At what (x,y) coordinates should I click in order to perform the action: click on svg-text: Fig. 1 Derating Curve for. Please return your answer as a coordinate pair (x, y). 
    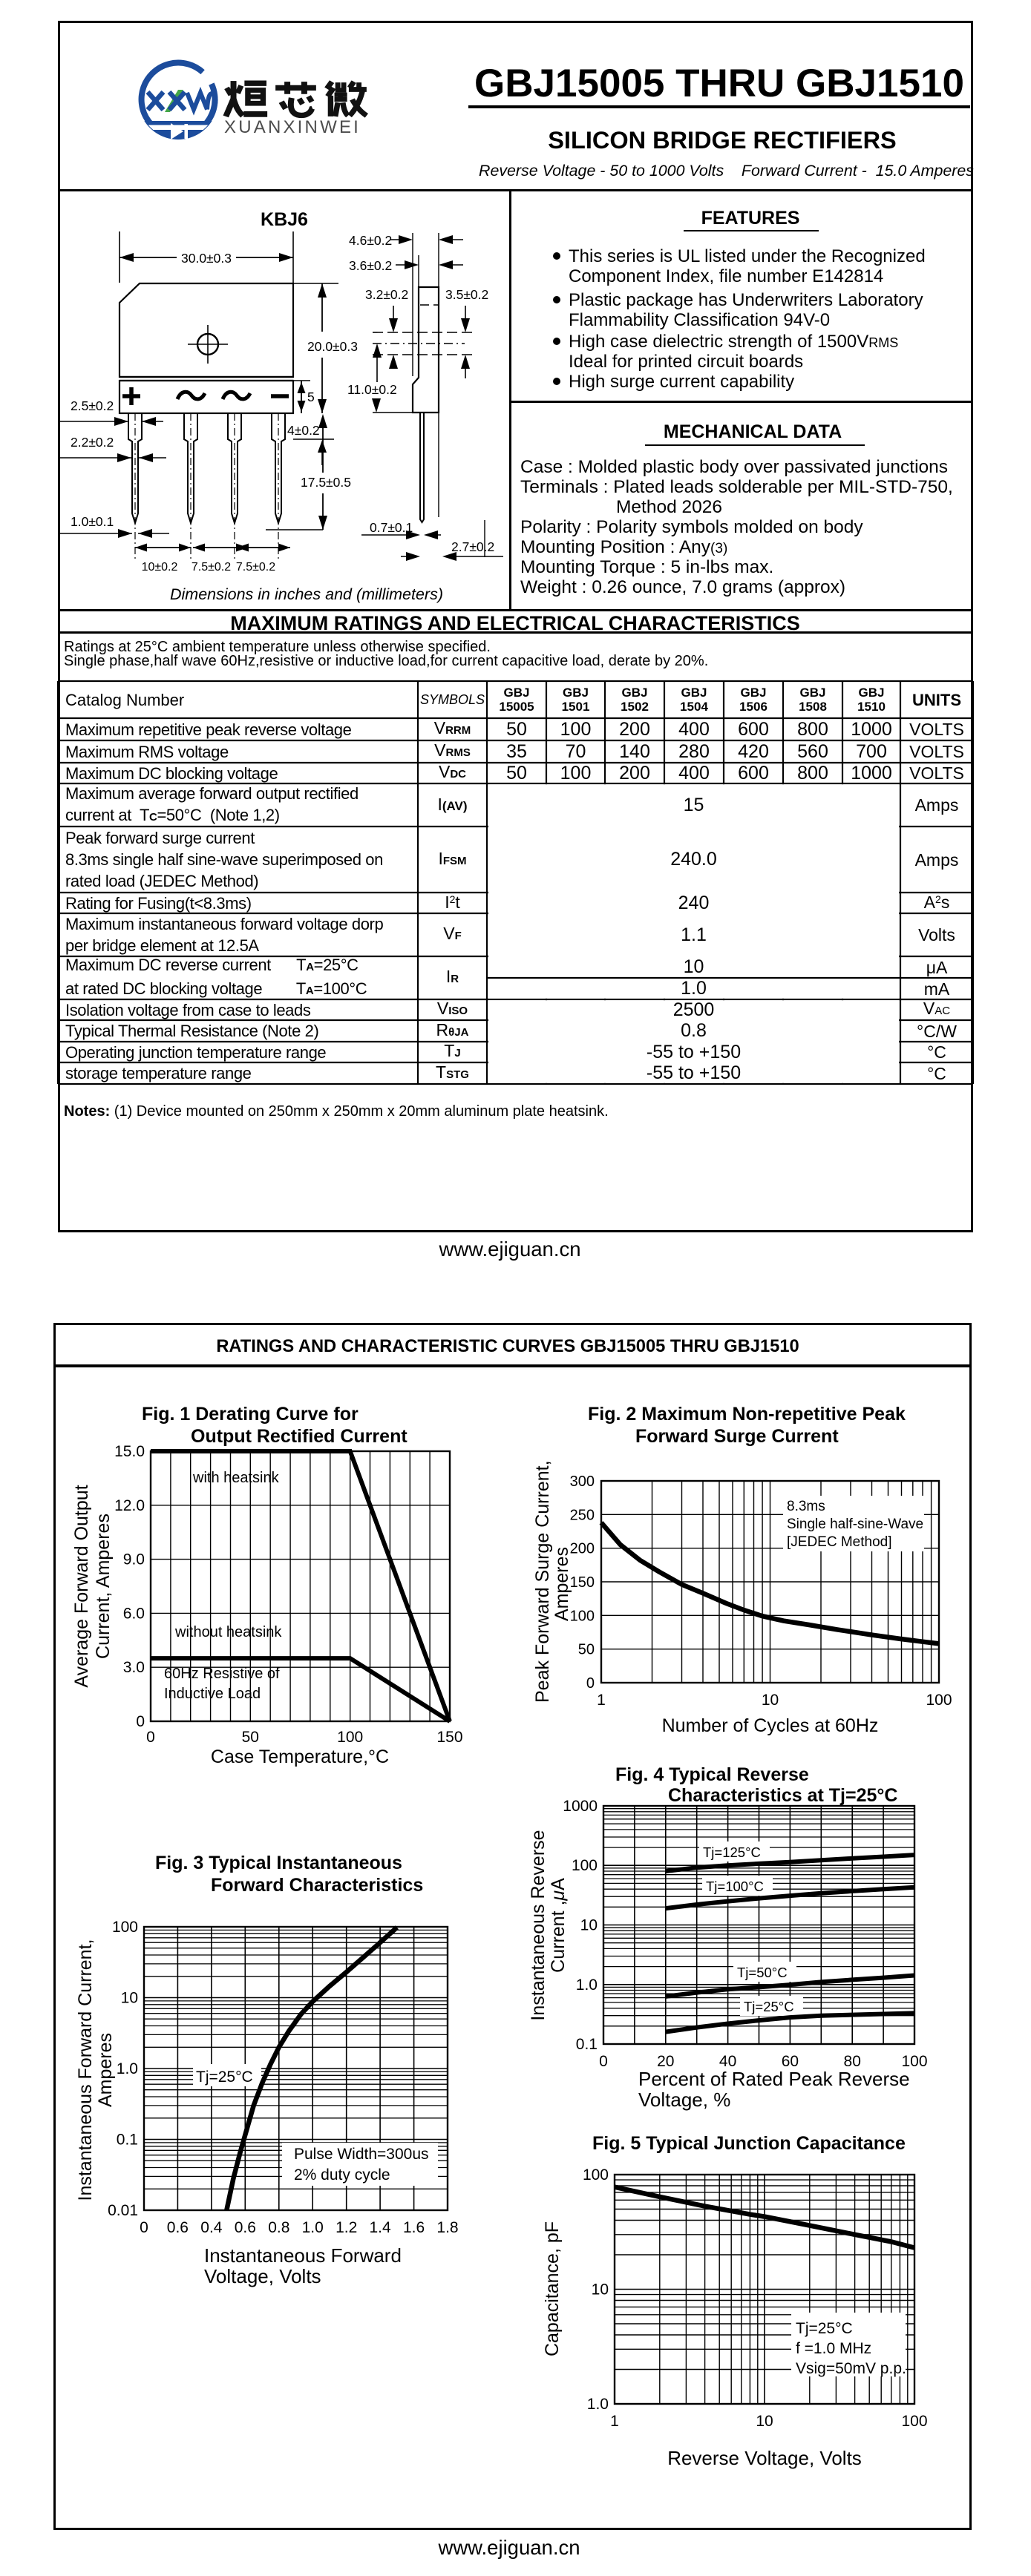
    Looking at the image, I should click on (250, 1414).